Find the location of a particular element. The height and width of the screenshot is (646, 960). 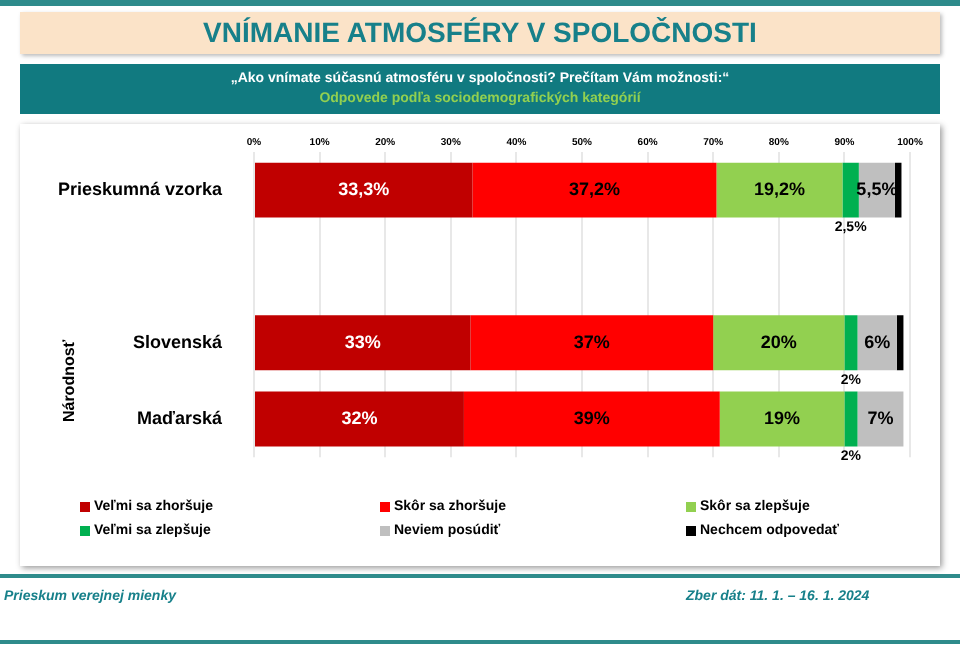

y-tick-label: Prieskumná vzorka is located at coordinates (140, 189).